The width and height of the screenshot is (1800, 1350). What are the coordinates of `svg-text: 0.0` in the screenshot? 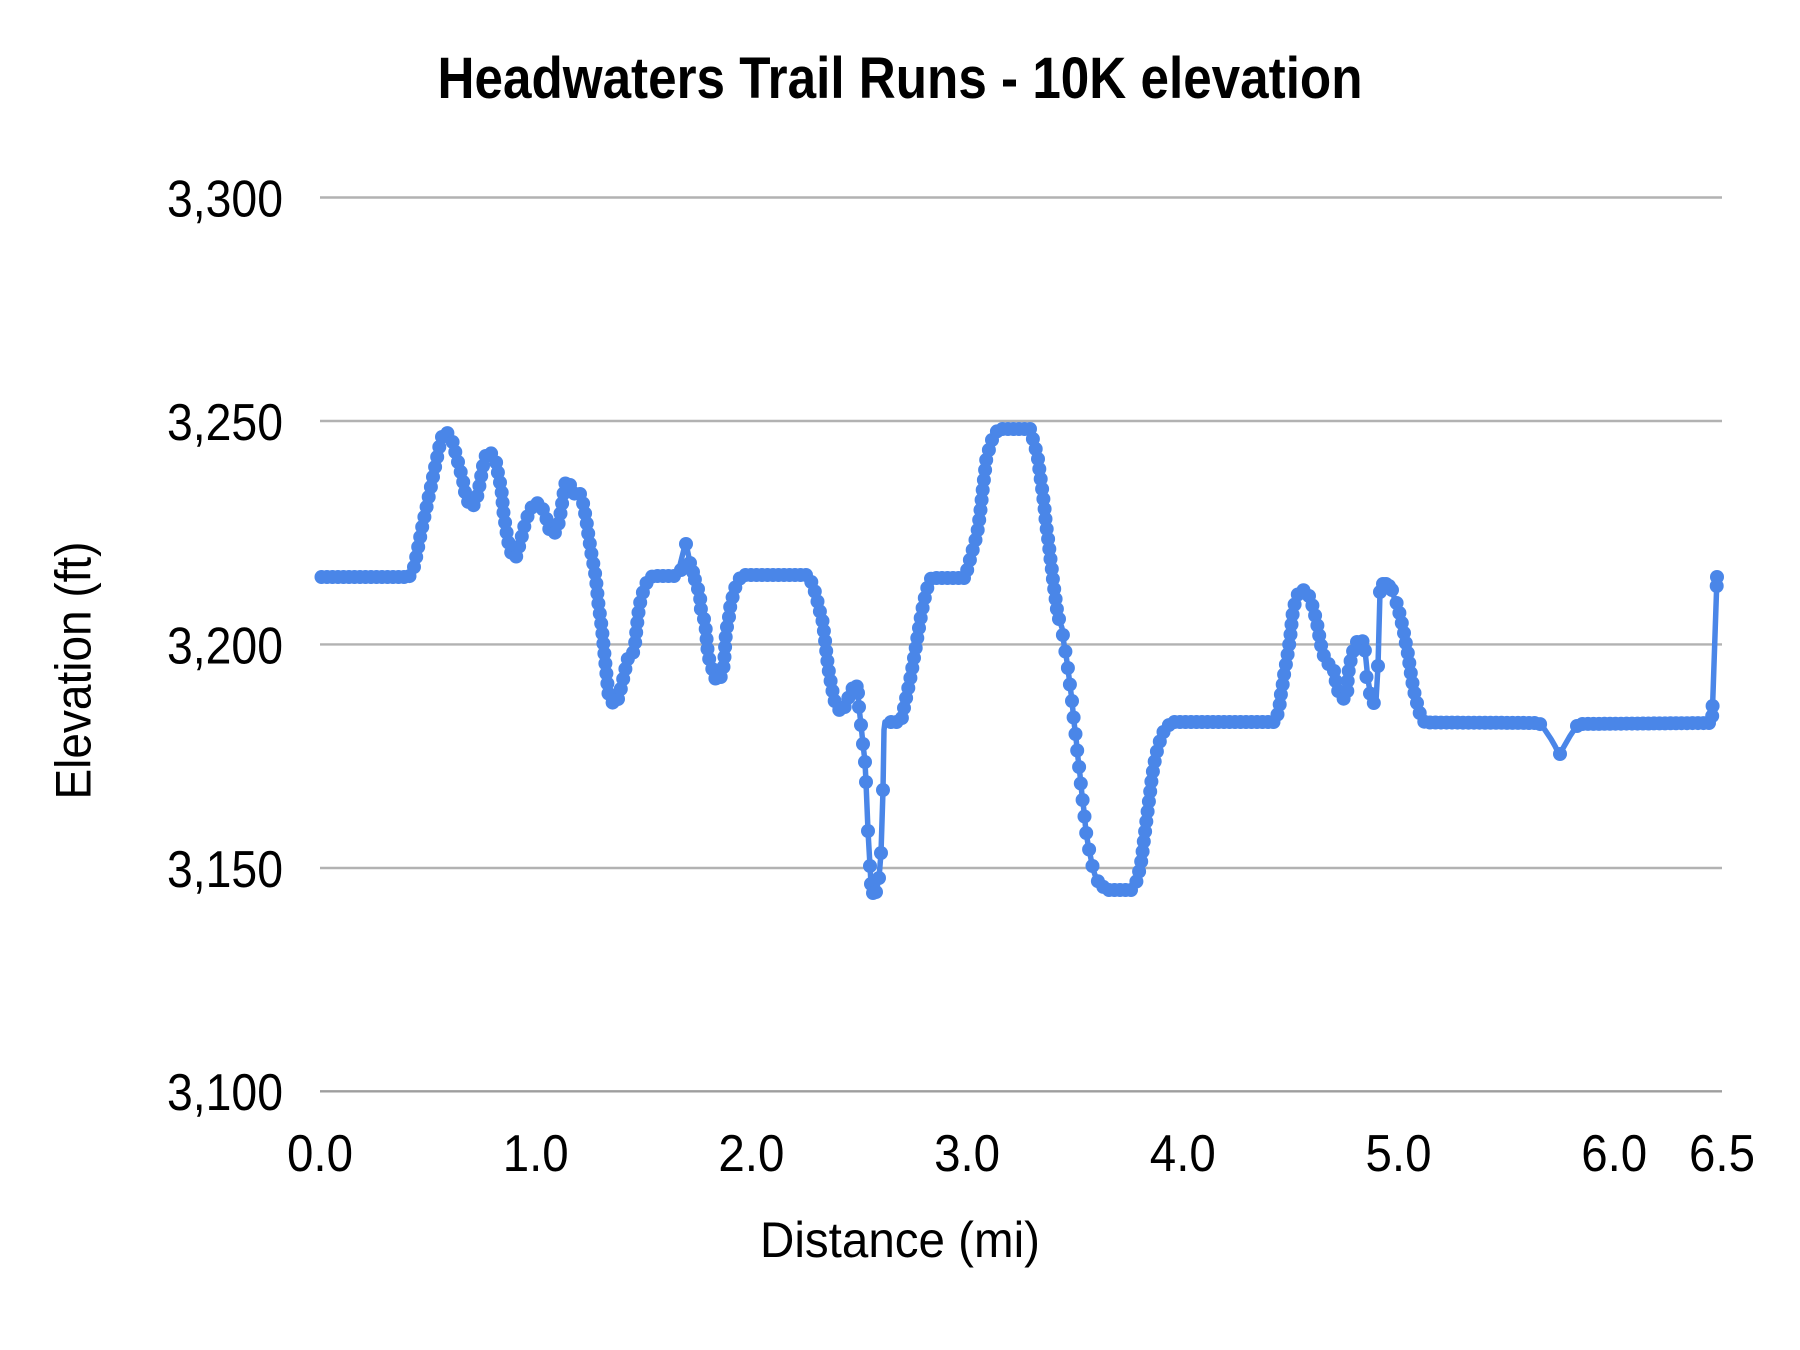 It's located at (320, 1154).